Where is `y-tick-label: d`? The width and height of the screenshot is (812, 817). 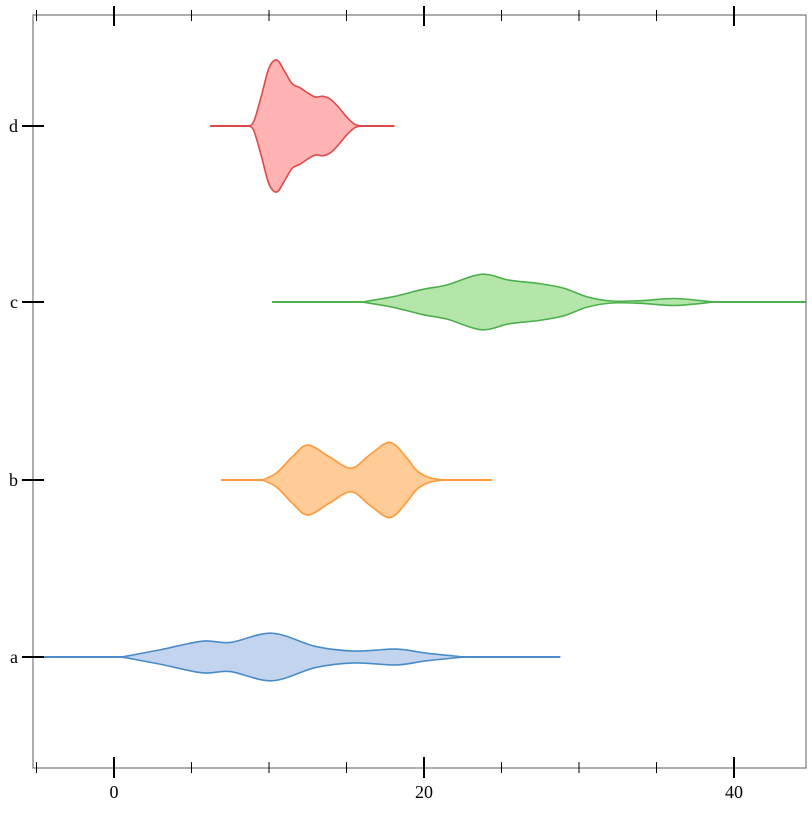 y-tick-label: d is located at coordinates (13, 126).